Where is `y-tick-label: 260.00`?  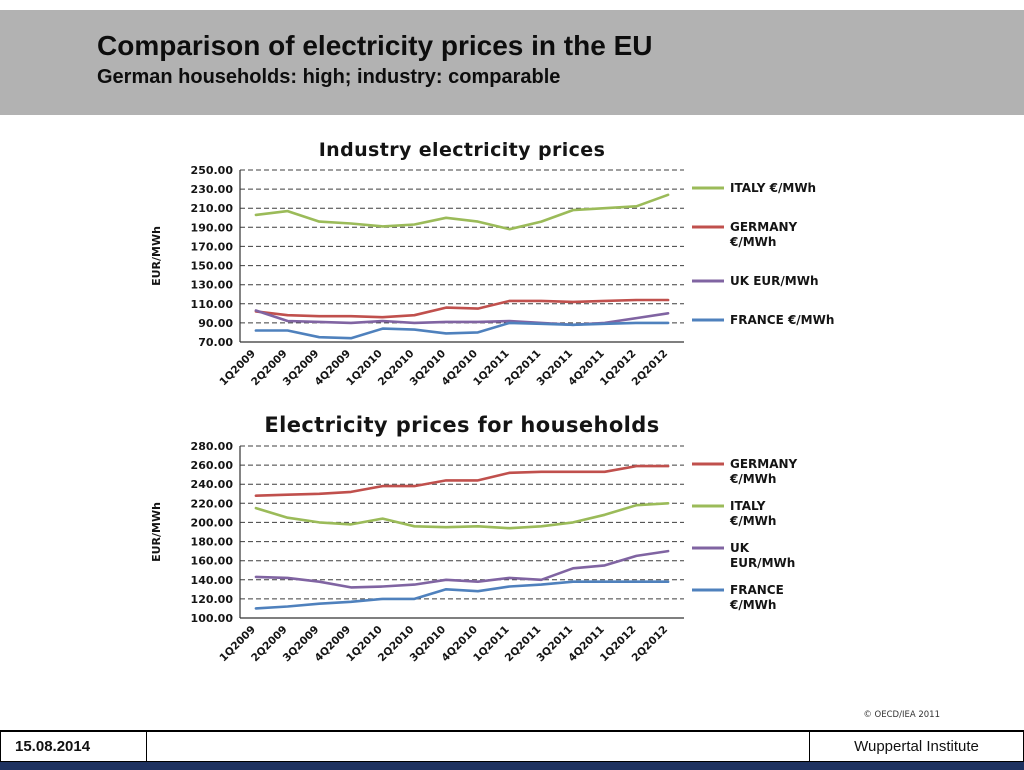 y-tick-label: 260.00 is located at coordinates (212, 465).